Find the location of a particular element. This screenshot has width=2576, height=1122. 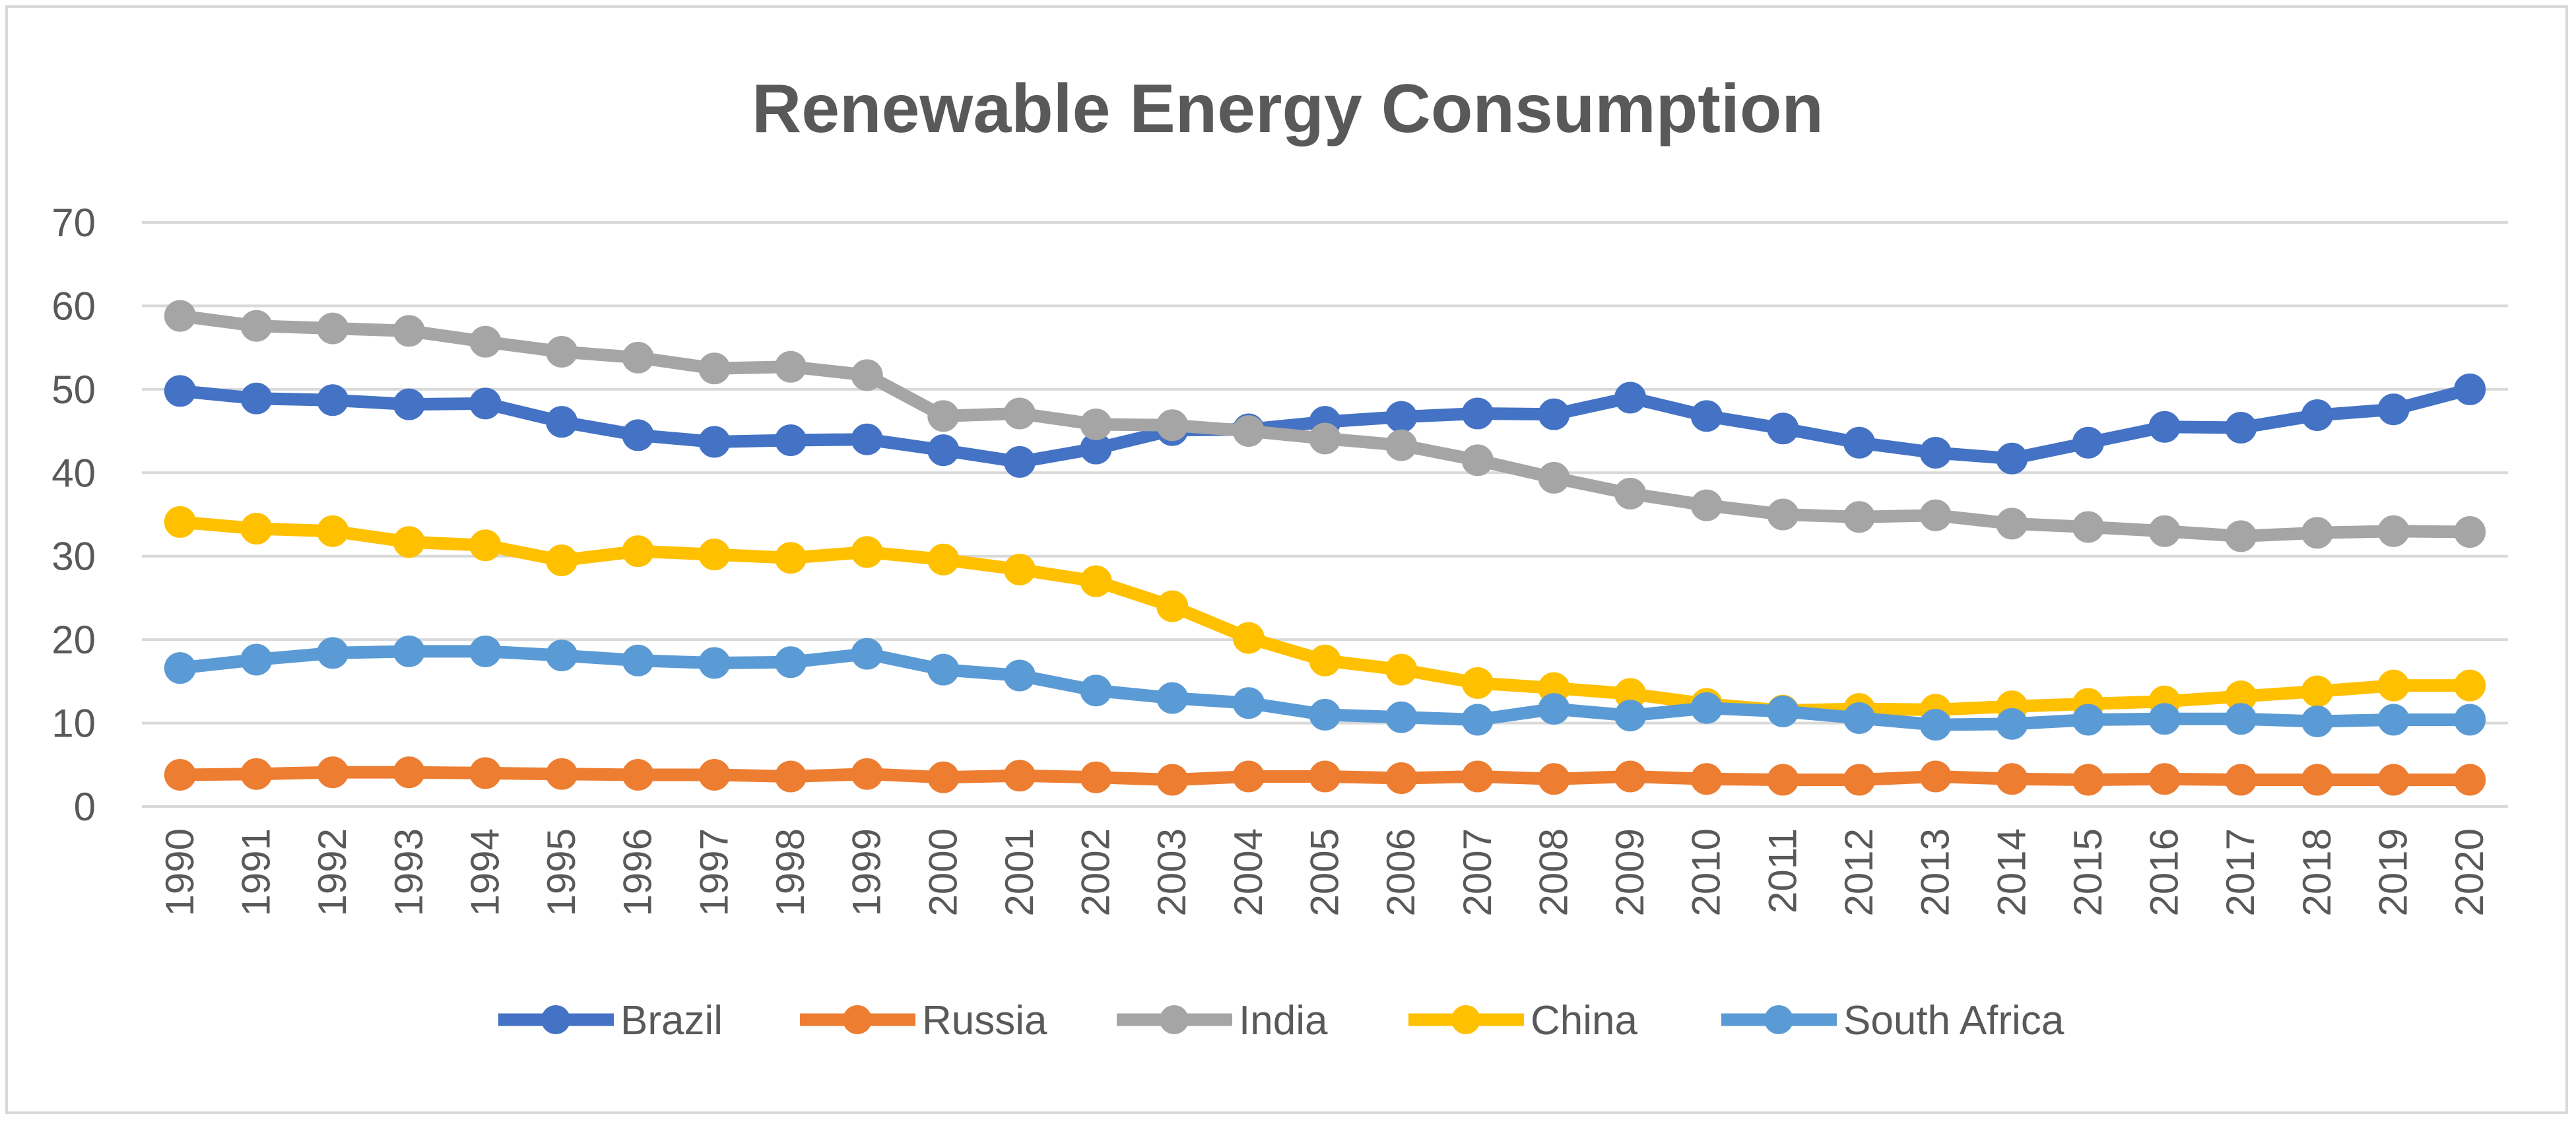

data-point-brazil-1992 is located at coordinates (333, 400).